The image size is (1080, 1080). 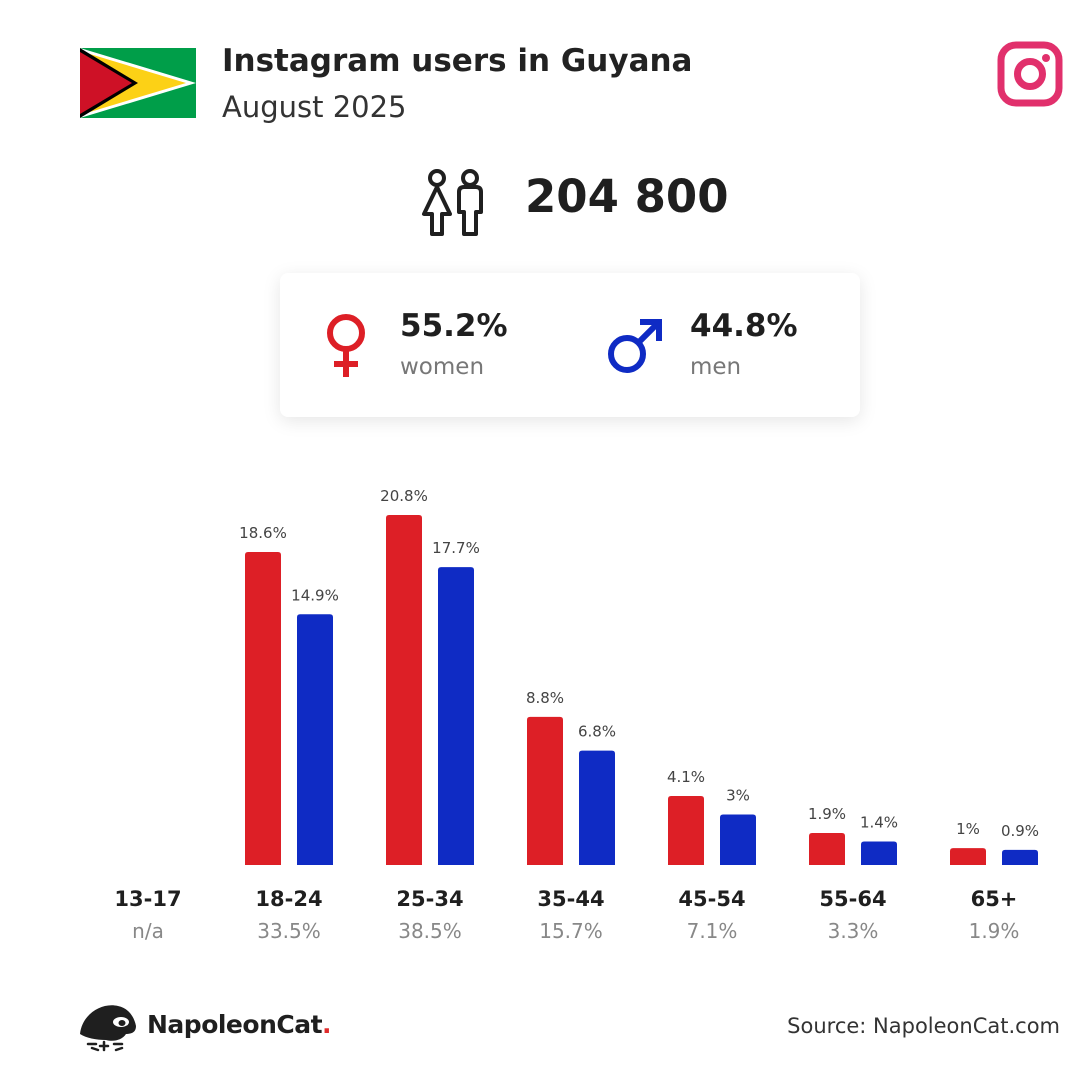 What do you see at coordinates (1020, 857) in the screenshot?
I see `bar-men-65+` at bounding box center [1020, 857].